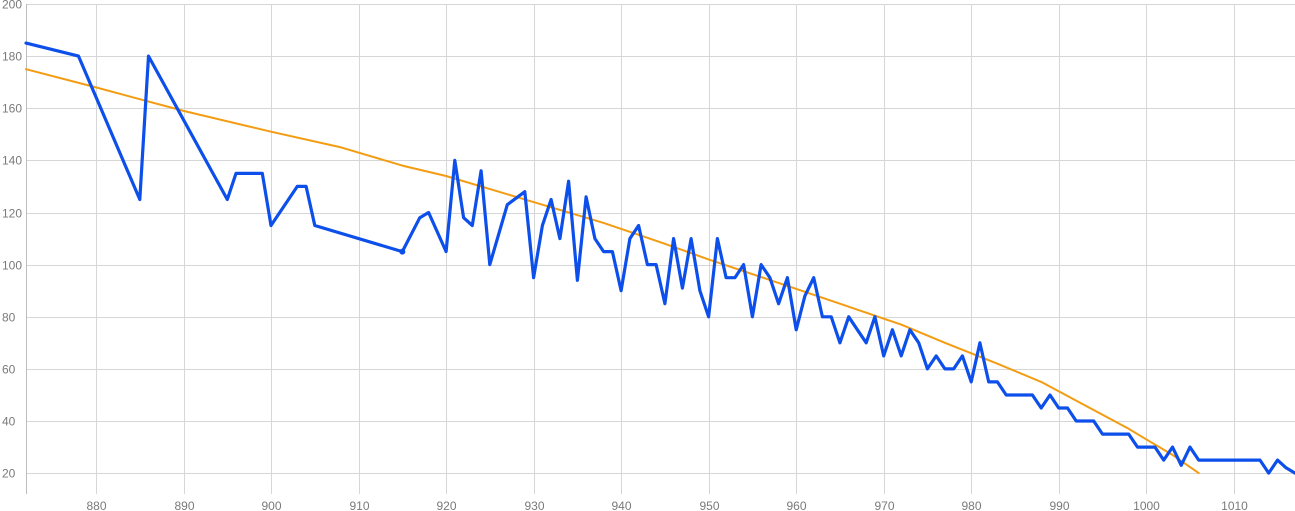 The width and height of the screenshot is (1295, 511). Describe the element at coordinates (884, 505) in the screenshot. I see `x-tick-label: 970` at that location.